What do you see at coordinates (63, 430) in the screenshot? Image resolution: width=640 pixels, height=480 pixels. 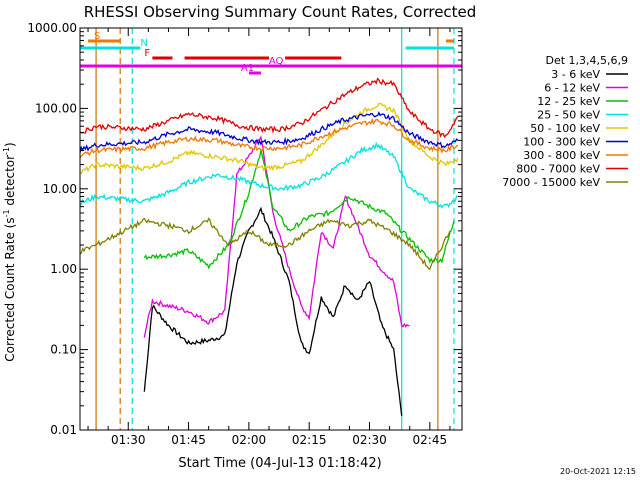 I see `y-tick-label-0: 0.01` at bounding box center [63, 430].